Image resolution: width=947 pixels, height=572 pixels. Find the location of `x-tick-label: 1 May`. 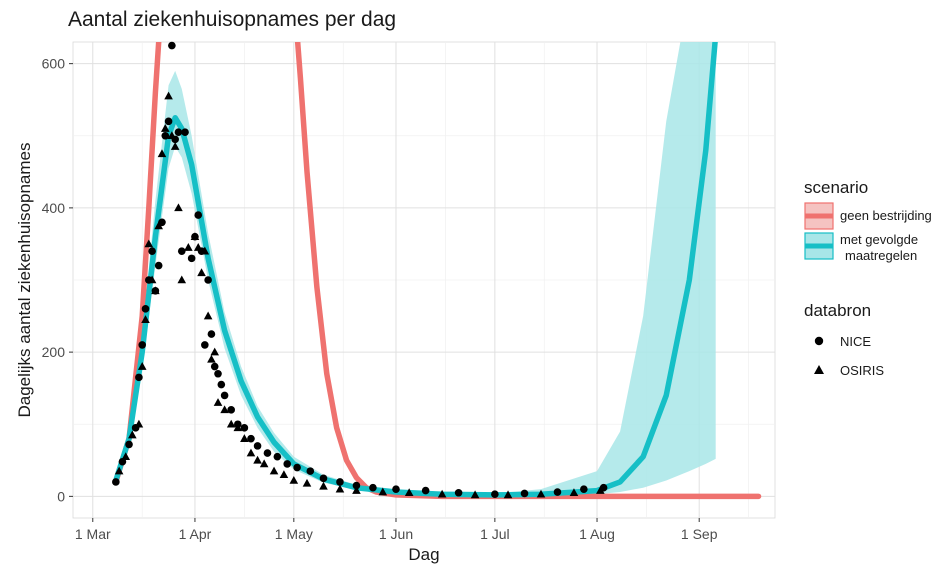

x-tick-label: 1 May is located at coordinates (294, 534).